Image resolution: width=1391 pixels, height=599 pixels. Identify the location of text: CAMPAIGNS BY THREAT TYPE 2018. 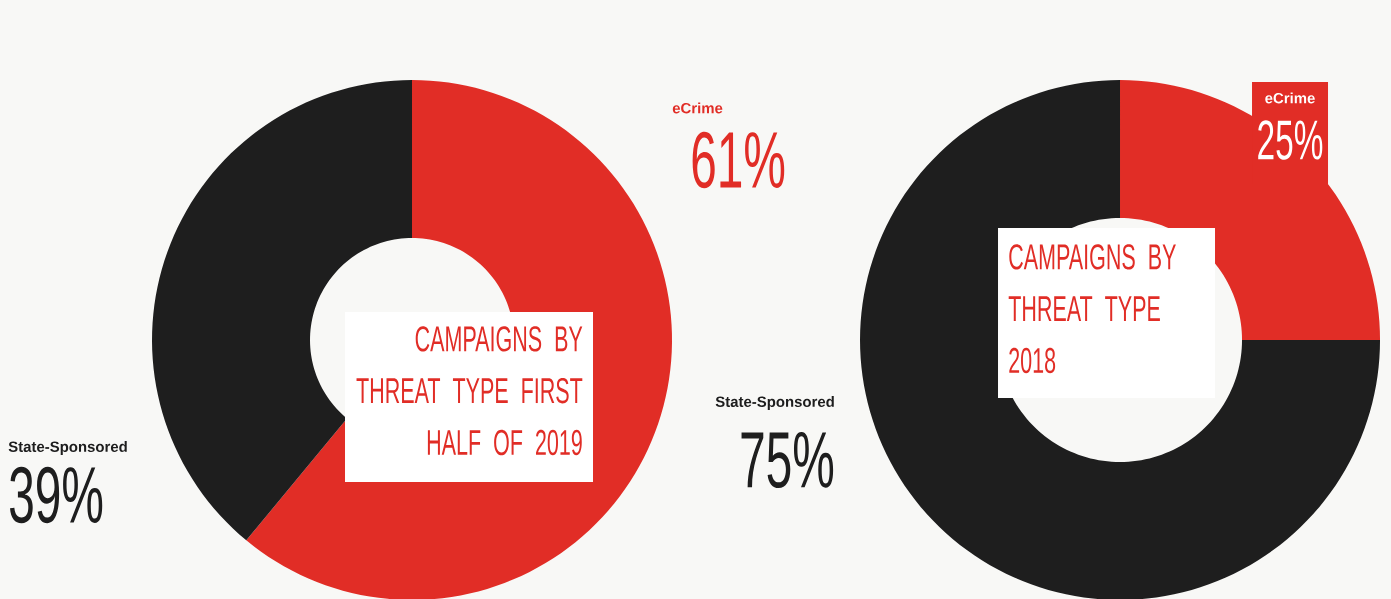
(1092, 309).